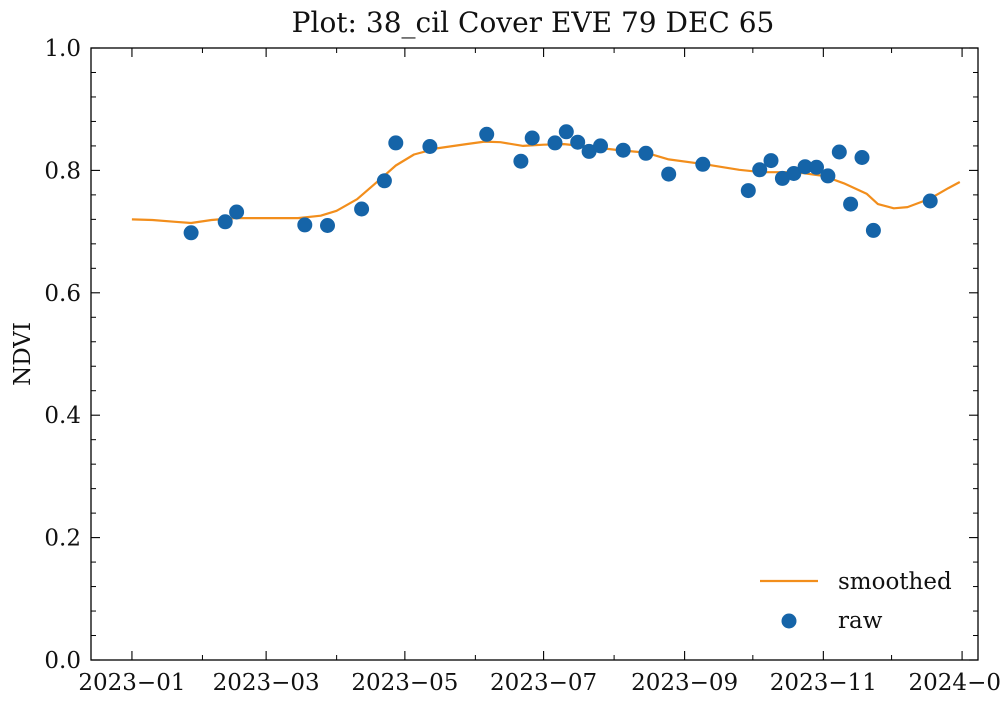  I want to click on y-axis-label: NDVI, so click(23, 354).